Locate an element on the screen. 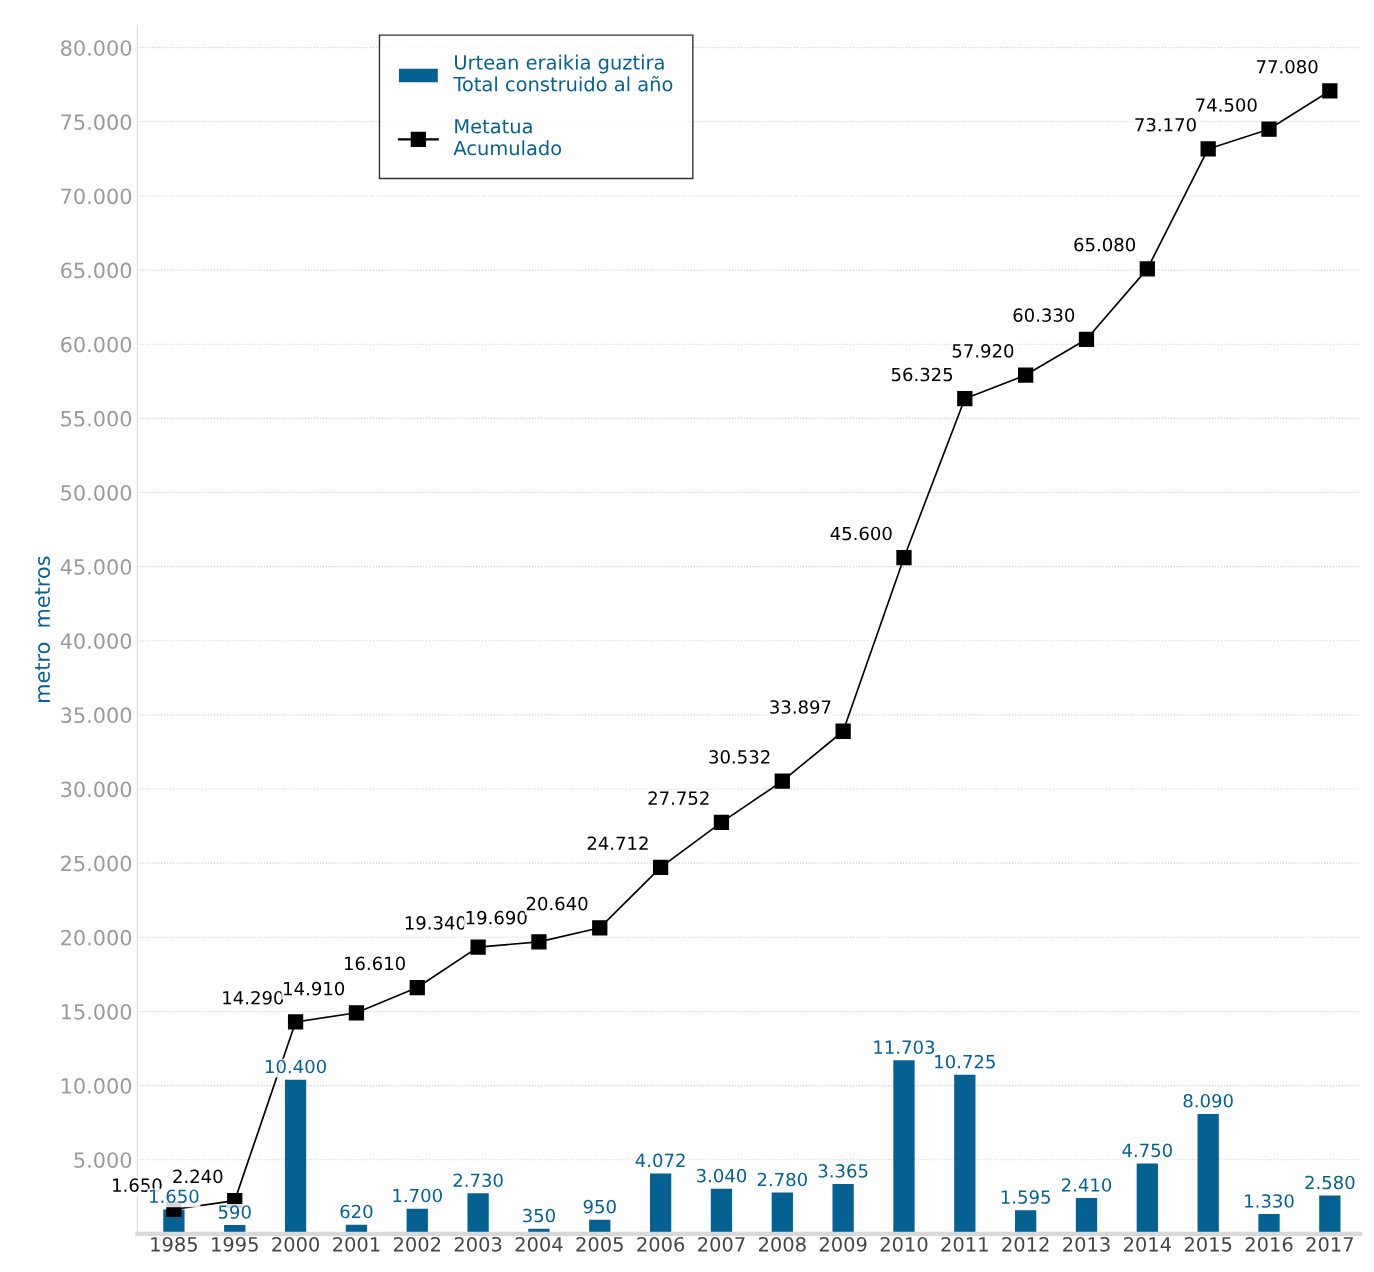  data-label: 3.365 is located at coordinates (843, 1171).